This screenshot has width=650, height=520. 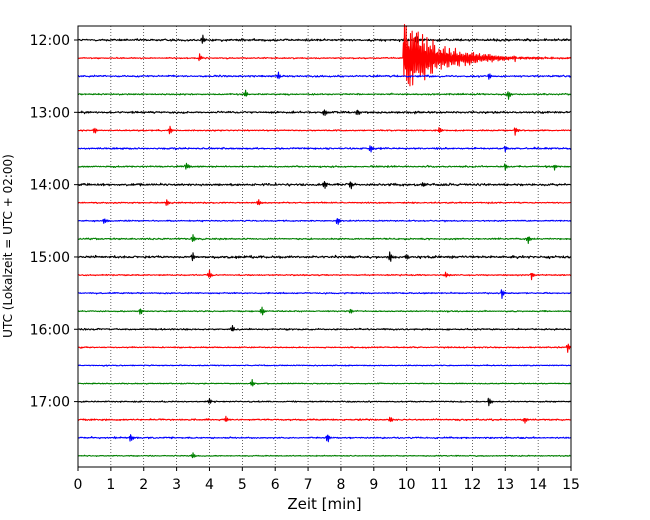 I want to click on x-tick-label-4: 4, so click(x=209, y=485).